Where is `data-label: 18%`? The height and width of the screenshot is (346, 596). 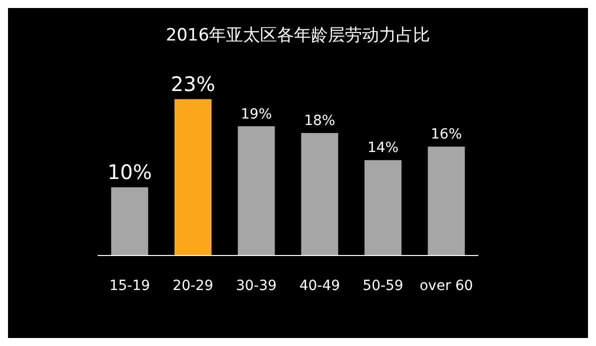
data-label: 18% is located at coordinates (320, 121).